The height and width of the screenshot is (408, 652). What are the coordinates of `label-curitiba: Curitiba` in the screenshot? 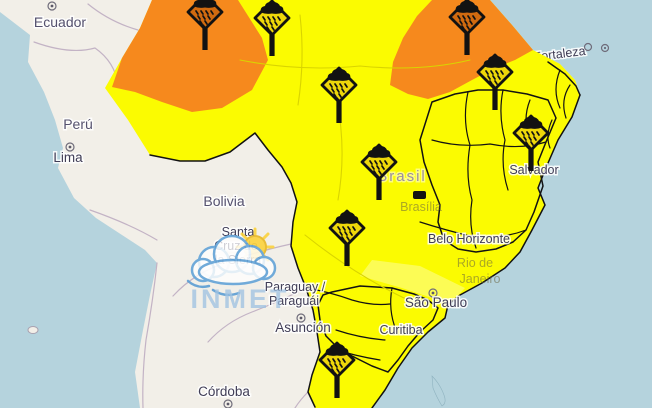 It's located at (400, 330).